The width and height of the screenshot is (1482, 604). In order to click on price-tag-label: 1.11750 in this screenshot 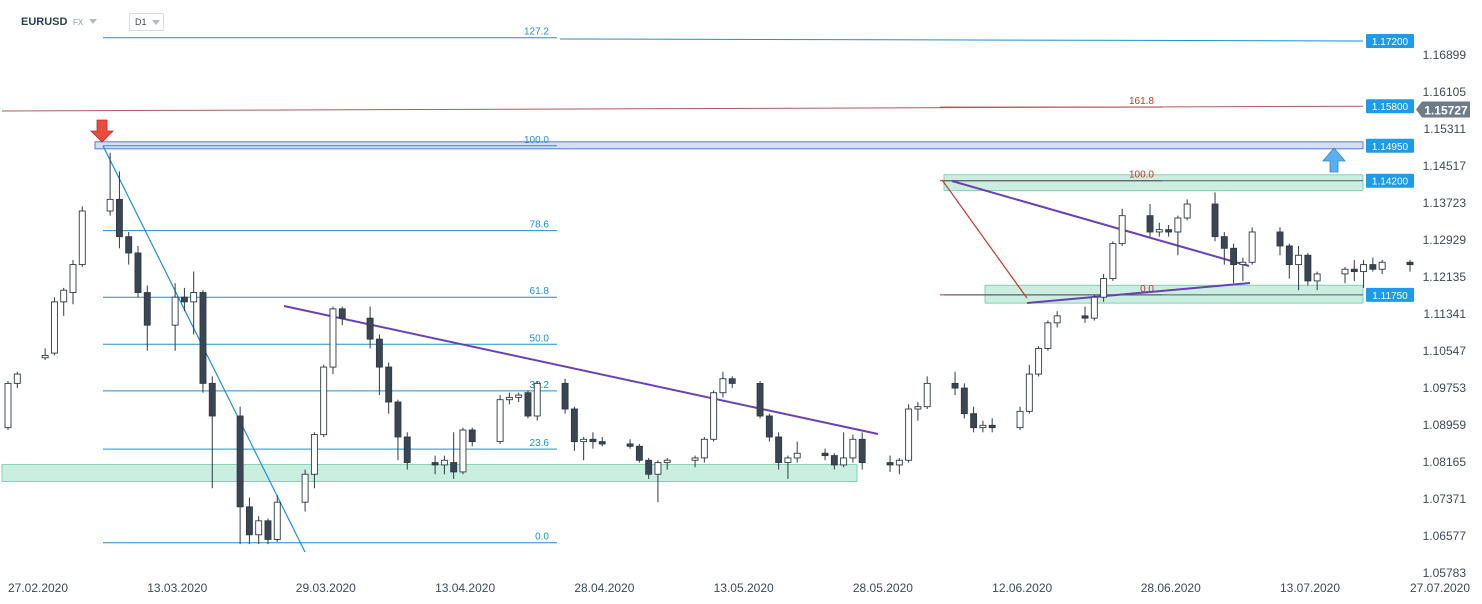, I will do `click(1390, 296)`.